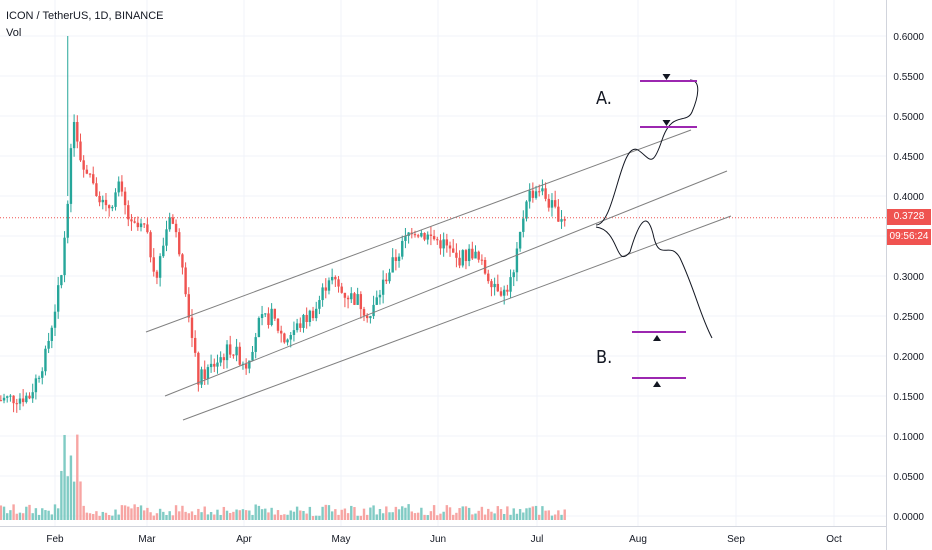 The height and width of the screenshot is (550, 932). I want to click on arrow-down-icon, so click(666, 77).